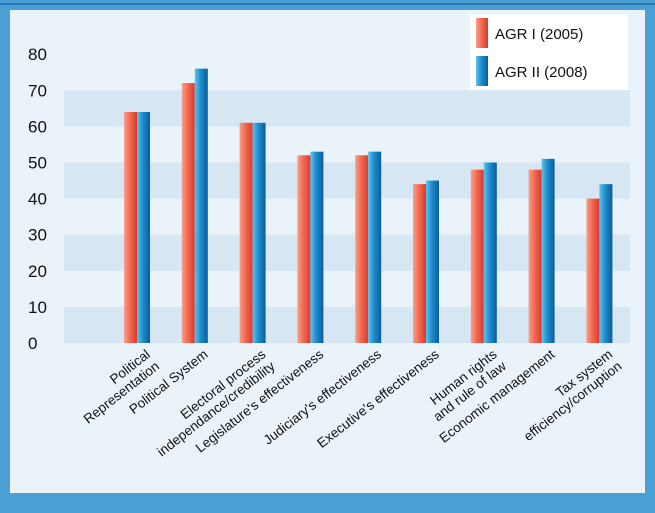  I want to click on y-tick-label: 0, so click(32, 343).